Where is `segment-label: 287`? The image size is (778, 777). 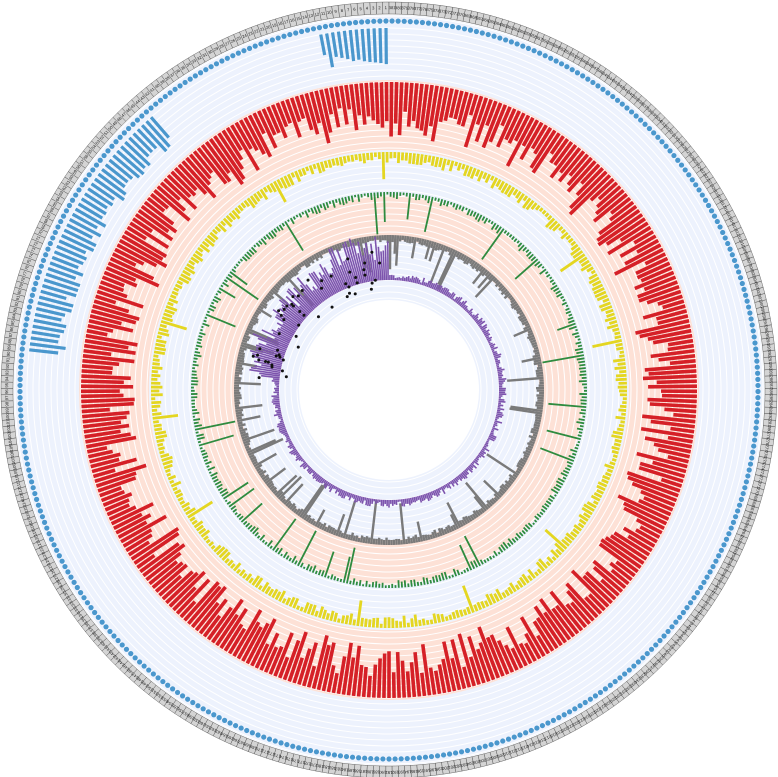
segment-label: 287 is located at coordinates (771, 386).